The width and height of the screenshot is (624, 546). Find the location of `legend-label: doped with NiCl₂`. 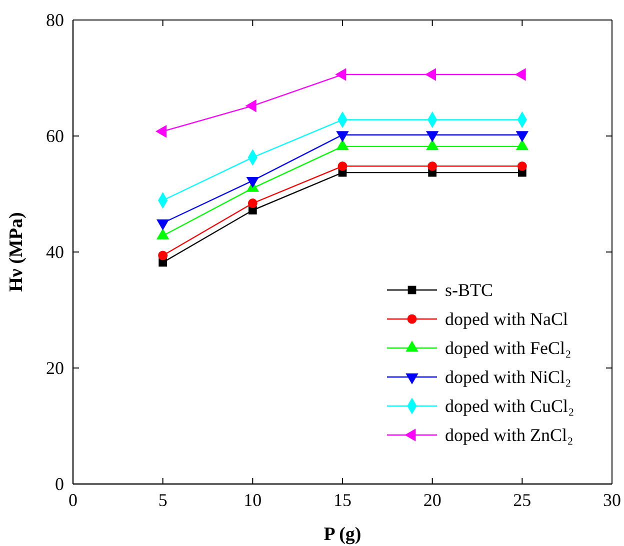

legend-label: doped with NiCl₂ is located at coordinates (508, 377).